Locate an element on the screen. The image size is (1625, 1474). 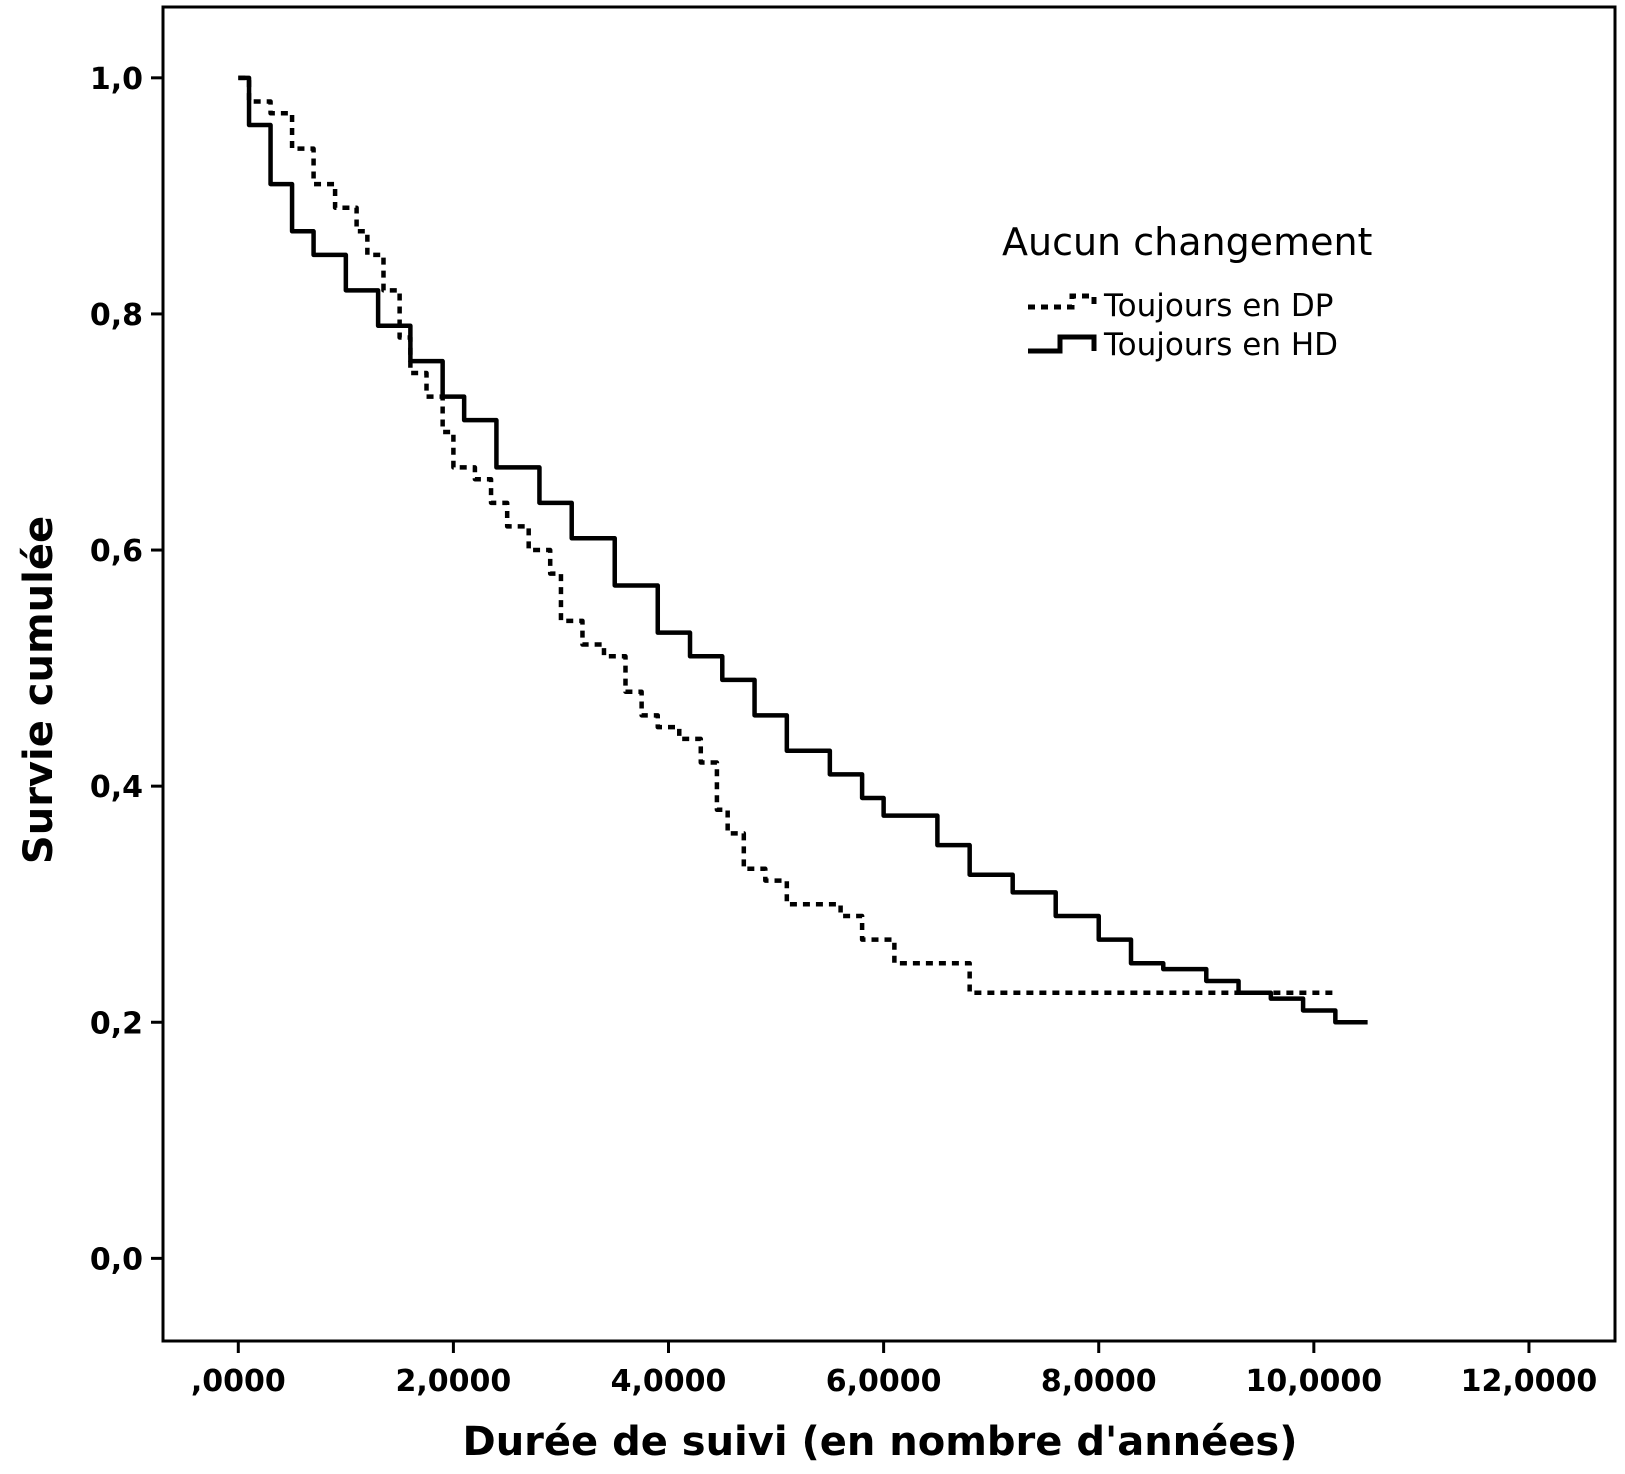
y-tick-label: 0,6 is located at coordinates (116, 551).